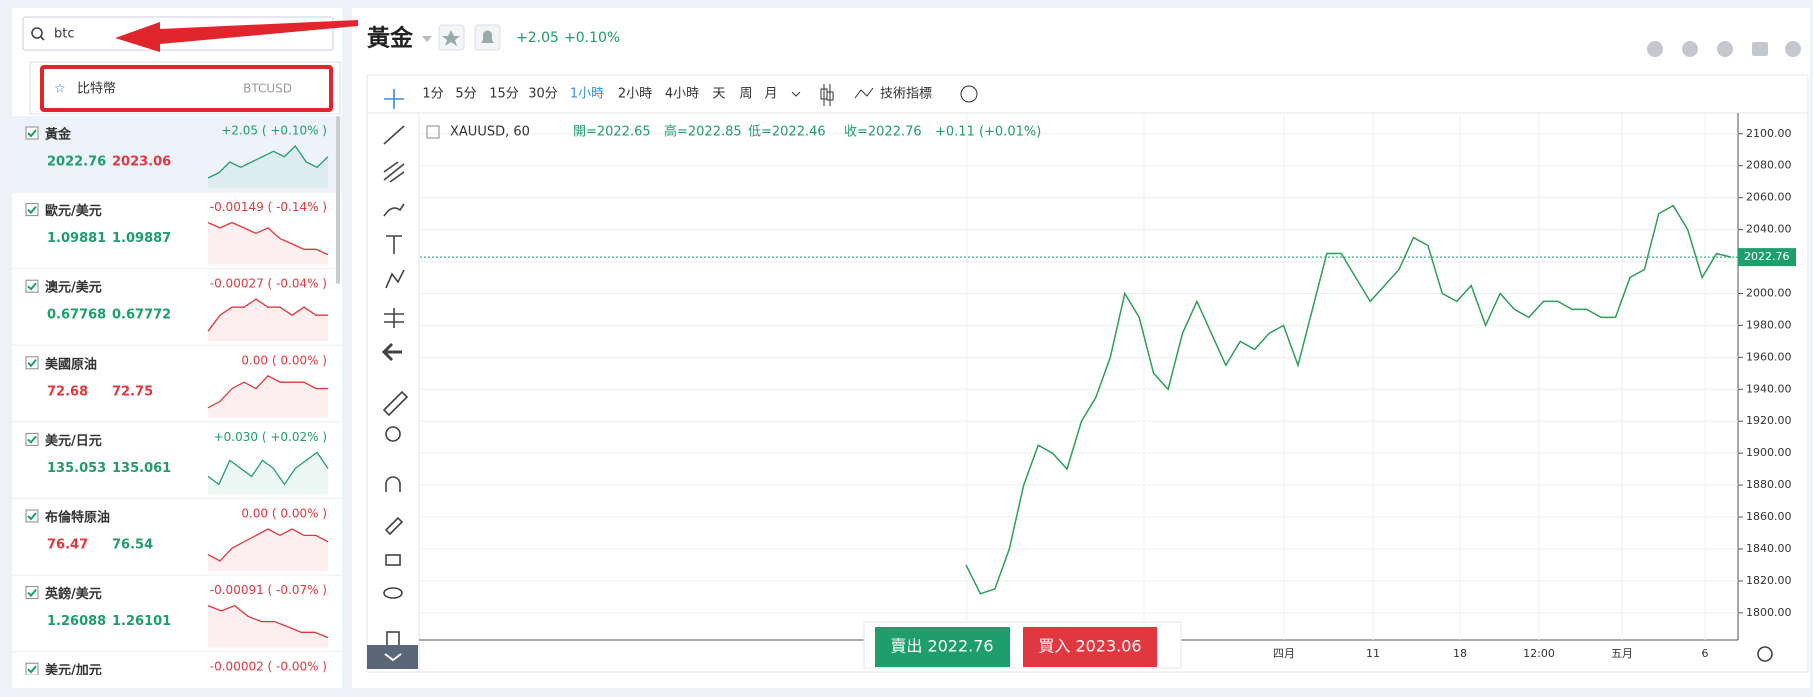 Image resolution: width=1813 pixels, height=697 pixels. What do you see at coordinates (132, 391) in the screenshot?
I see `item-ask: 72.75` at bounding box center [132, 391].